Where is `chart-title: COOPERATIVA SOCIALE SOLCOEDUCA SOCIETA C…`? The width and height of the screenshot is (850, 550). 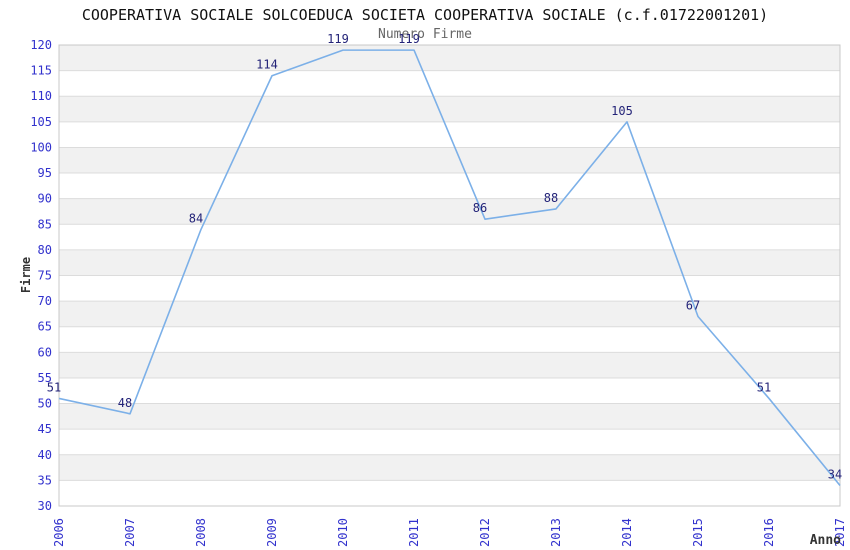
chart-title: COOPERATIVA SOCIALE SOLCOEDUCA SOCIETA C… is located at coordinates (425, 15).